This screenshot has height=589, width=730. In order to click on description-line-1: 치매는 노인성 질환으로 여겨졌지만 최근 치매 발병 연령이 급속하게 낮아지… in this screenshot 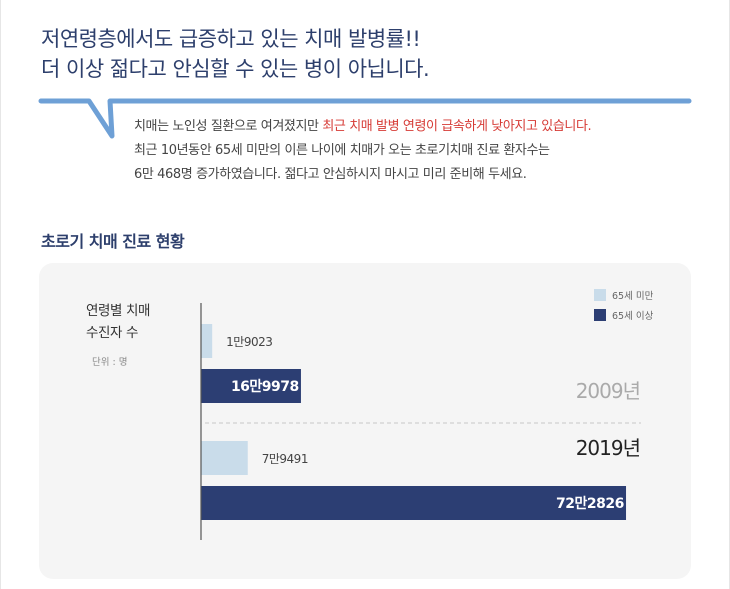, I will do `click(363, 127)`.